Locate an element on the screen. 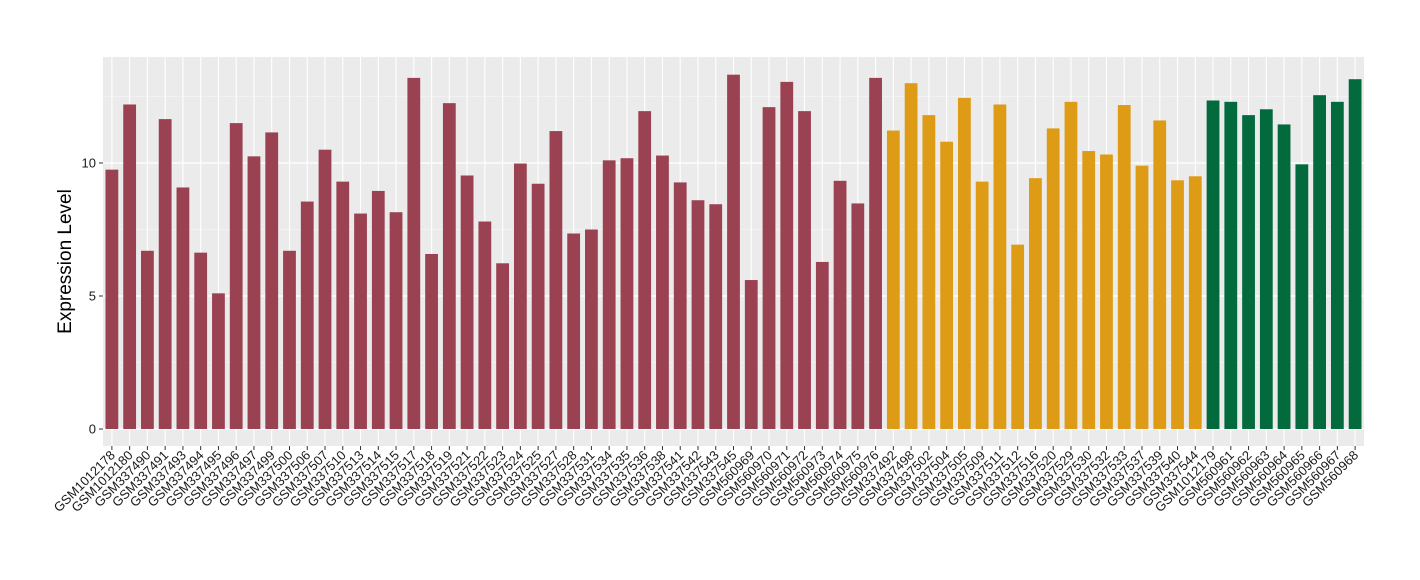 The image size is (1420, 580). bar-GSM337537 is located at coordinates (1142, 297).